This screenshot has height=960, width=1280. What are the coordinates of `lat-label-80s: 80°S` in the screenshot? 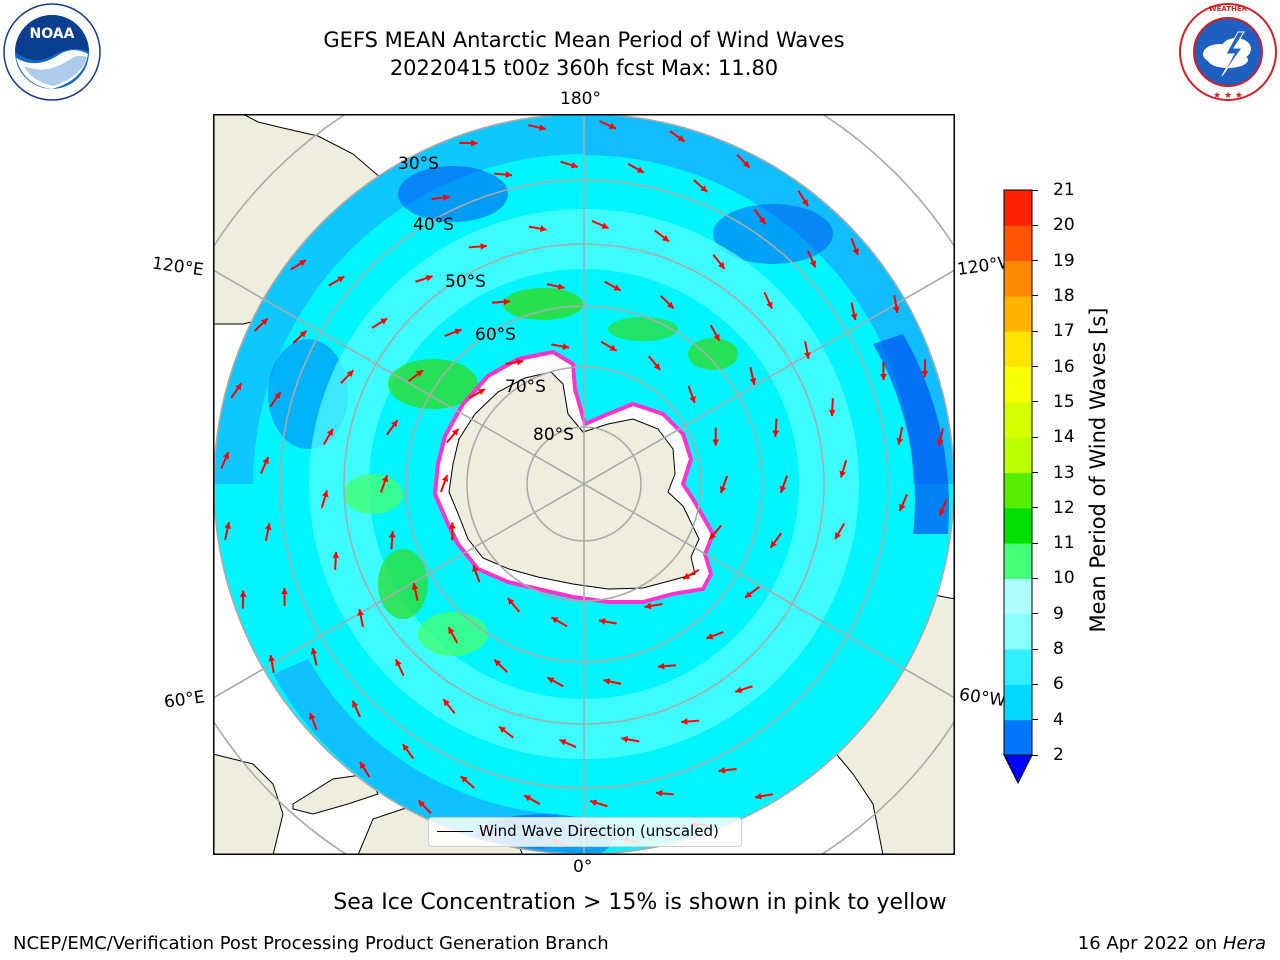 It's located at (553, 435).